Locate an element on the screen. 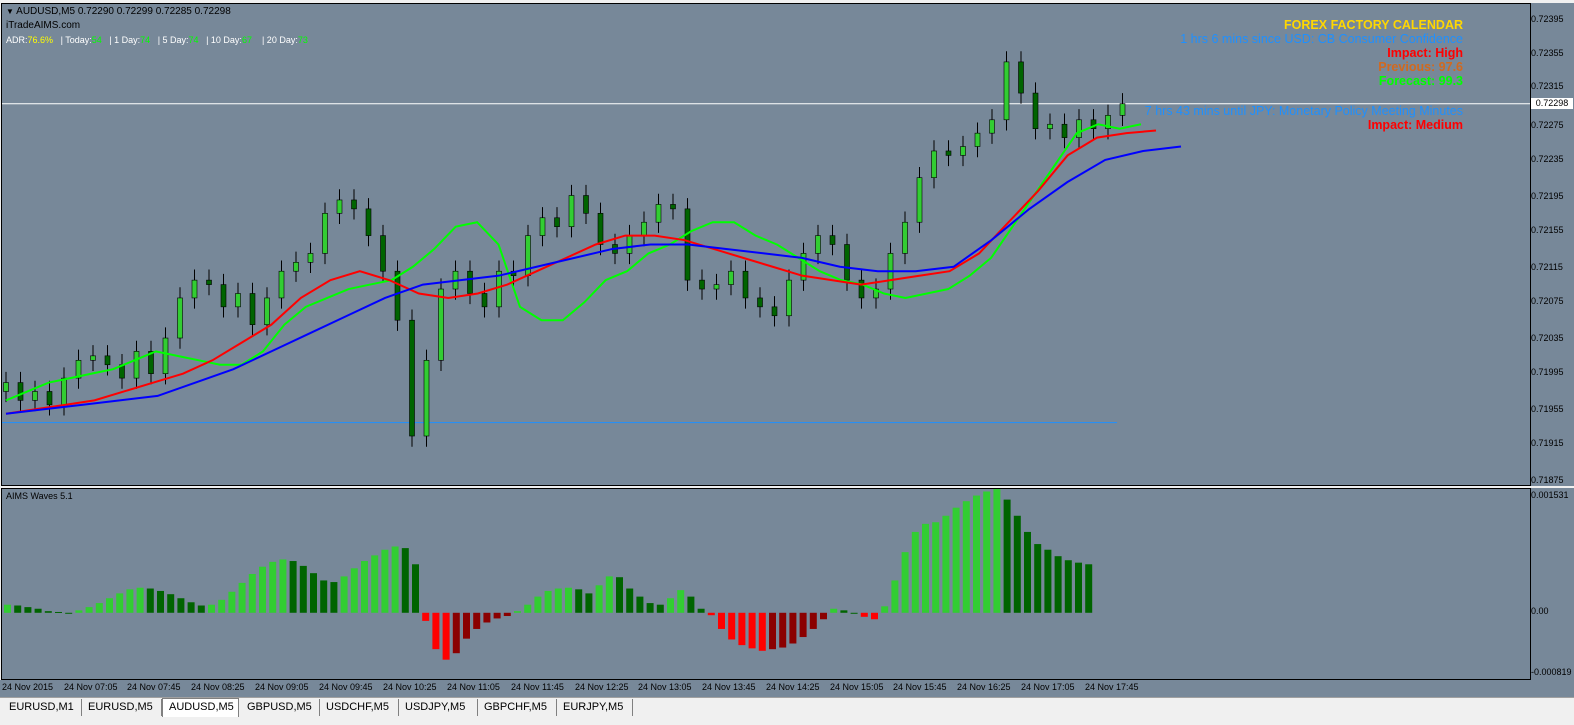  tab-eurjpy-m5: EURJPY,M5 is located at coordinates (595, 707).